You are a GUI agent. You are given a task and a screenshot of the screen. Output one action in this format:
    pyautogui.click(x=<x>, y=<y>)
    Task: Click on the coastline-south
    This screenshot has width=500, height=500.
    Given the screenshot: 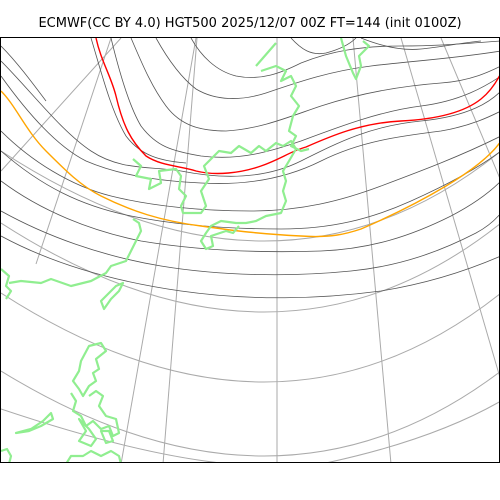 What is the action you would take?
    pyautogui.click(x=93, y=455)
    